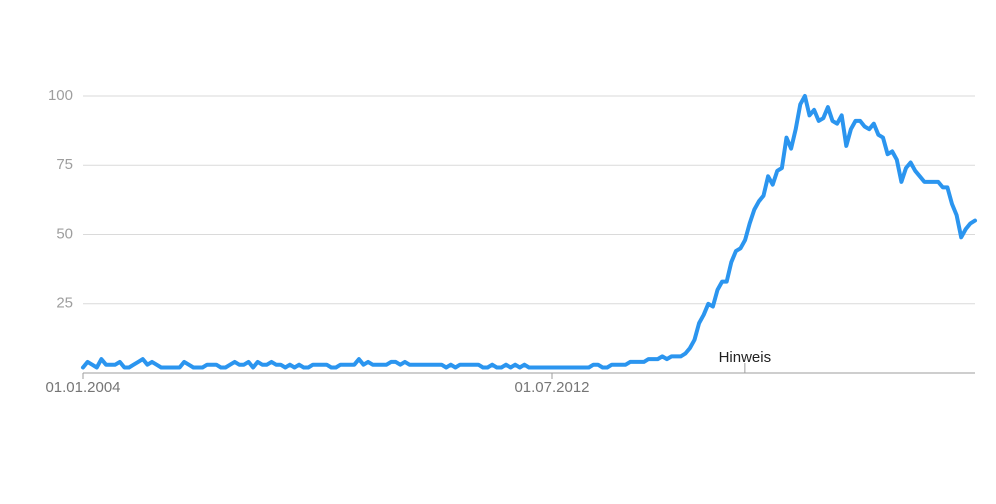 The height and width of the screenshot is (504, 996). What do you see at coordinates (64, 233) in the screenshot?
I see `y-tick-label: 50` at bounding box center [64, 233].